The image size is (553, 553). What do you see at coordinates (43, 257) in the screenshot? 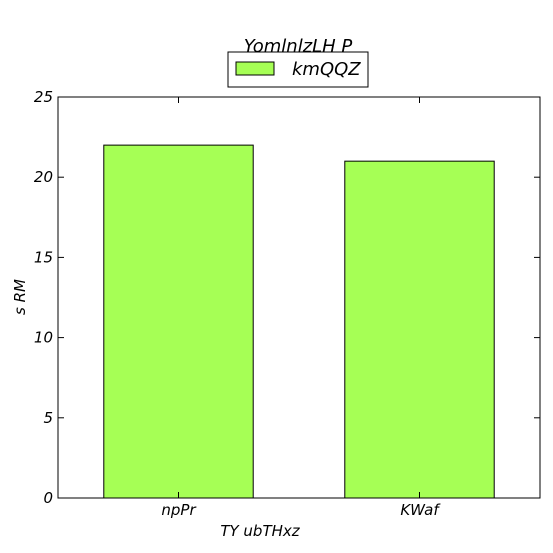
I see `y-tick-label: 15` at bounding box center [43, 257].